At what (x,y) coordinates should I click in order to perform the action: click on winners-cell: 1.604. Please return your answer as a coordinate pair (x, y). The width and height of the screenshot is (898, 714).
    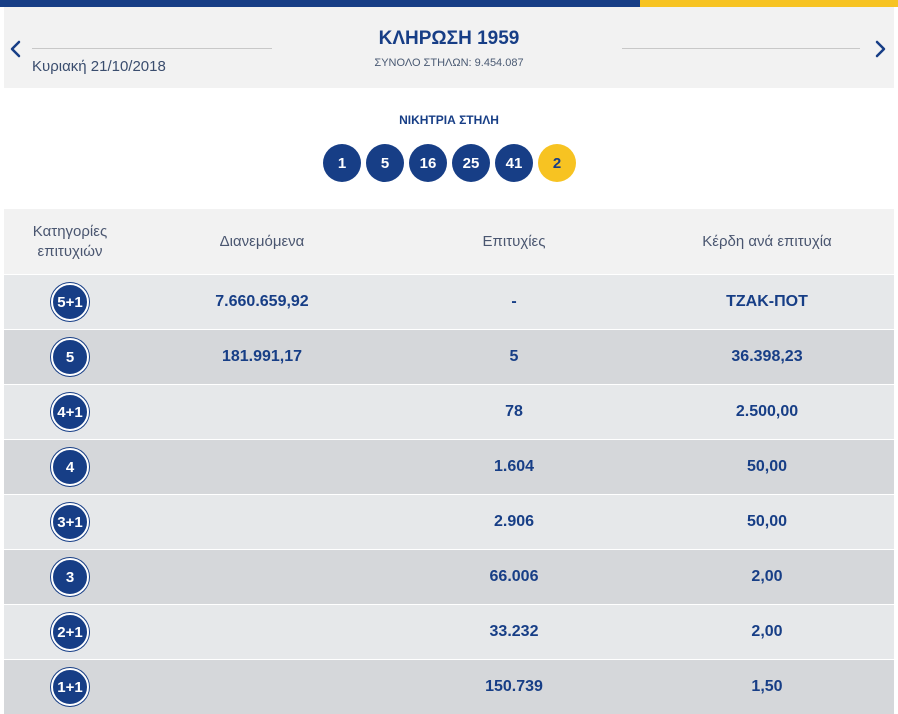
    Looking at the image, I should click on (514, 466).